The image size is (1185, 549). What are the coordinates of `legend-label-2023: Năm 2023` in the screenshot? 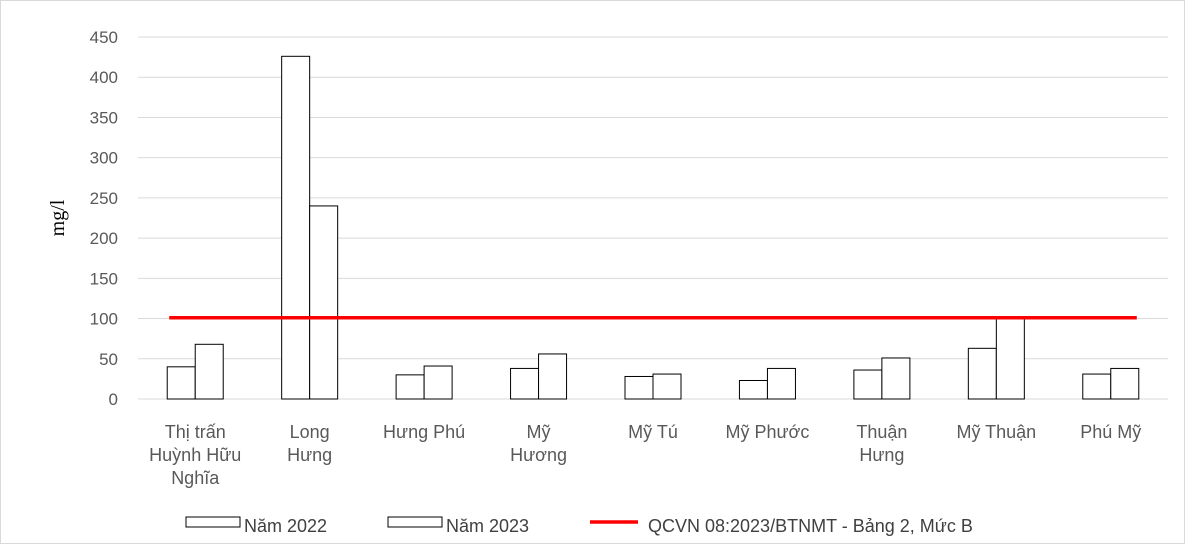 It's located at (487, 526).